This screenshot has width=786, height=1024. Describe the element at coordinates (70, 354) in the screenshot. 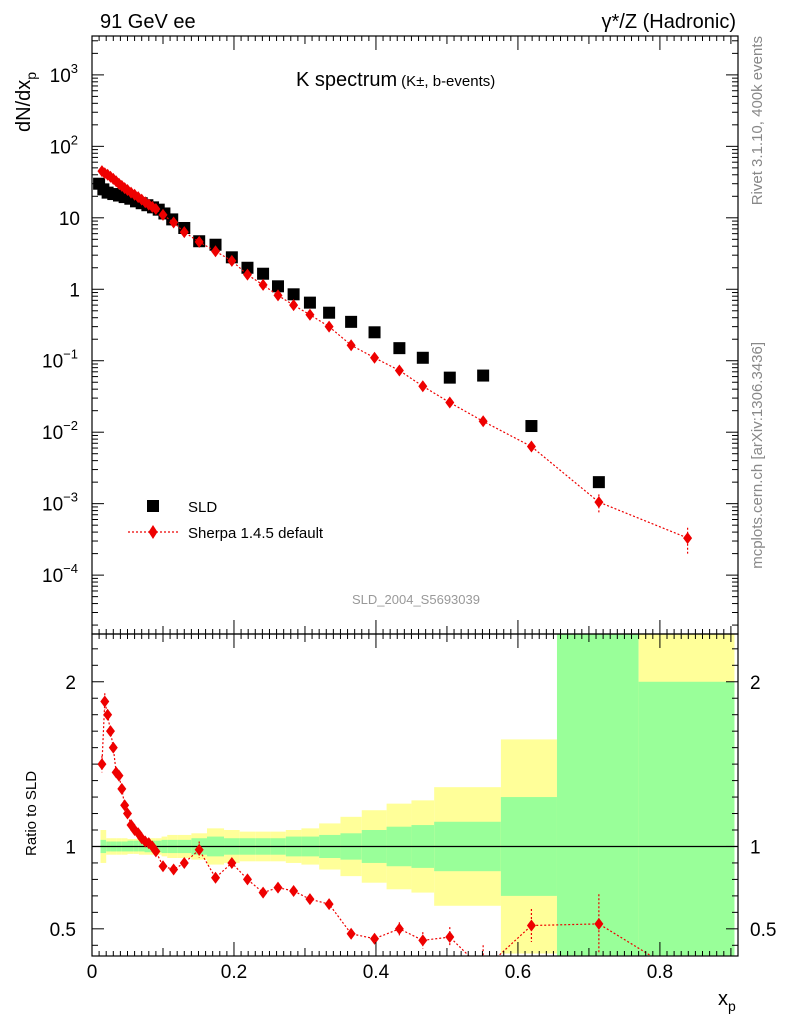

I see `main-y-tick-label-exp: −1` at that location.